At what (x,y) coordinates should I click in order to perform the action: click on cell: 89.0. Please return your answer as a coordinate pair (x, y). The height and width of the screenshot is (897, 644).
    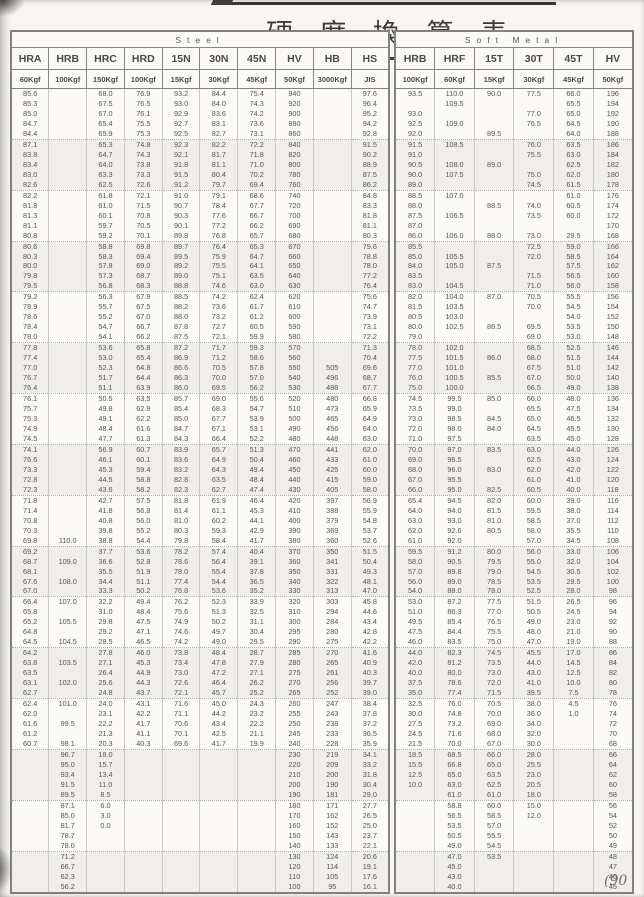
    Looking at the image, I should click on (415, 185).